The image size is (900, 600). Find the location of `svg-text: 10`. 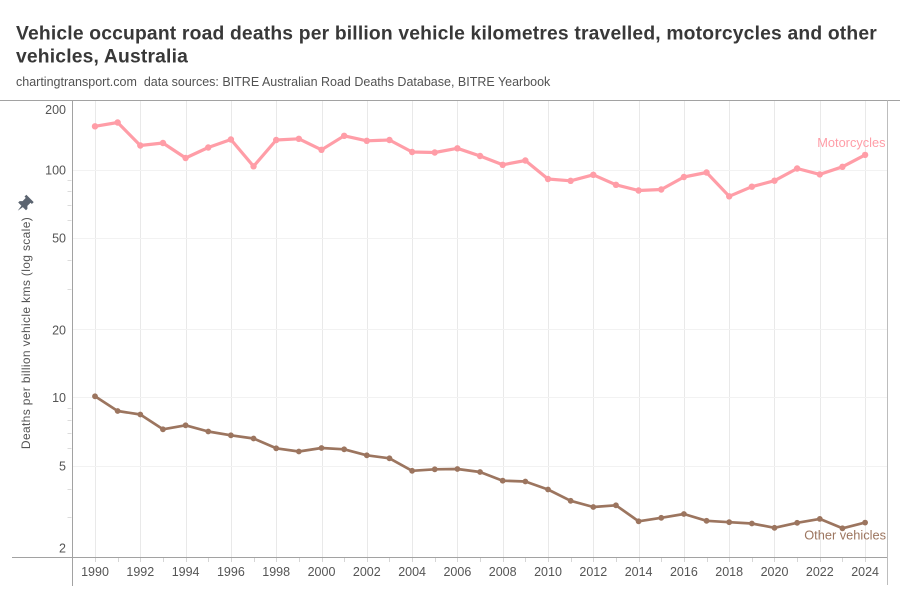

svg-text: 10 is located at coordinates (59, 398).